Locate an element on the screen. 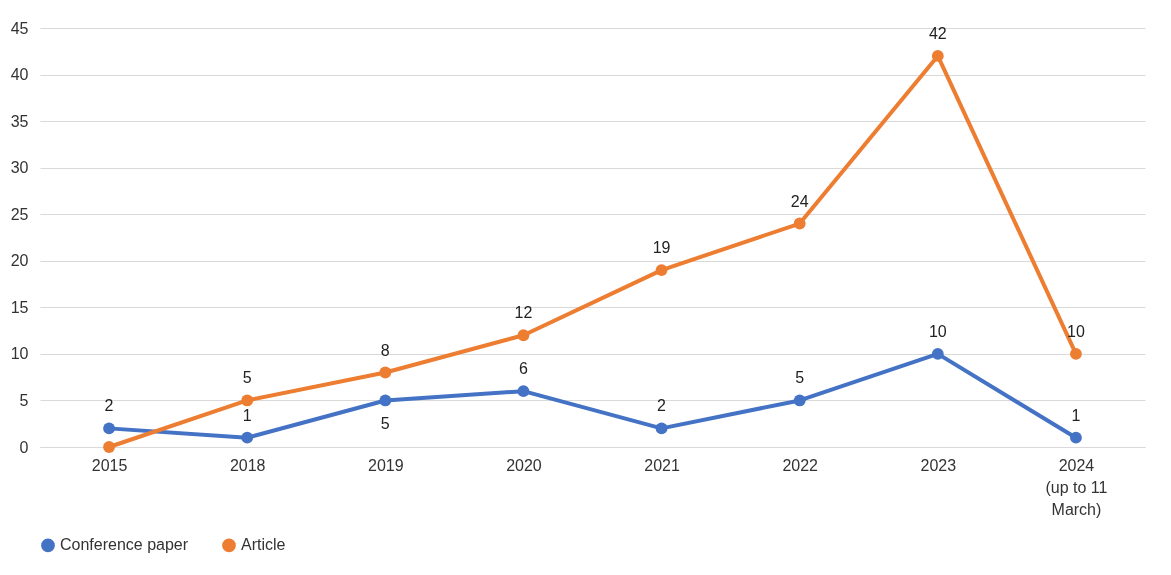 This screenshot has width=1171, height=575. x-tick-label: 2020 is located at coordinates (524, 465).